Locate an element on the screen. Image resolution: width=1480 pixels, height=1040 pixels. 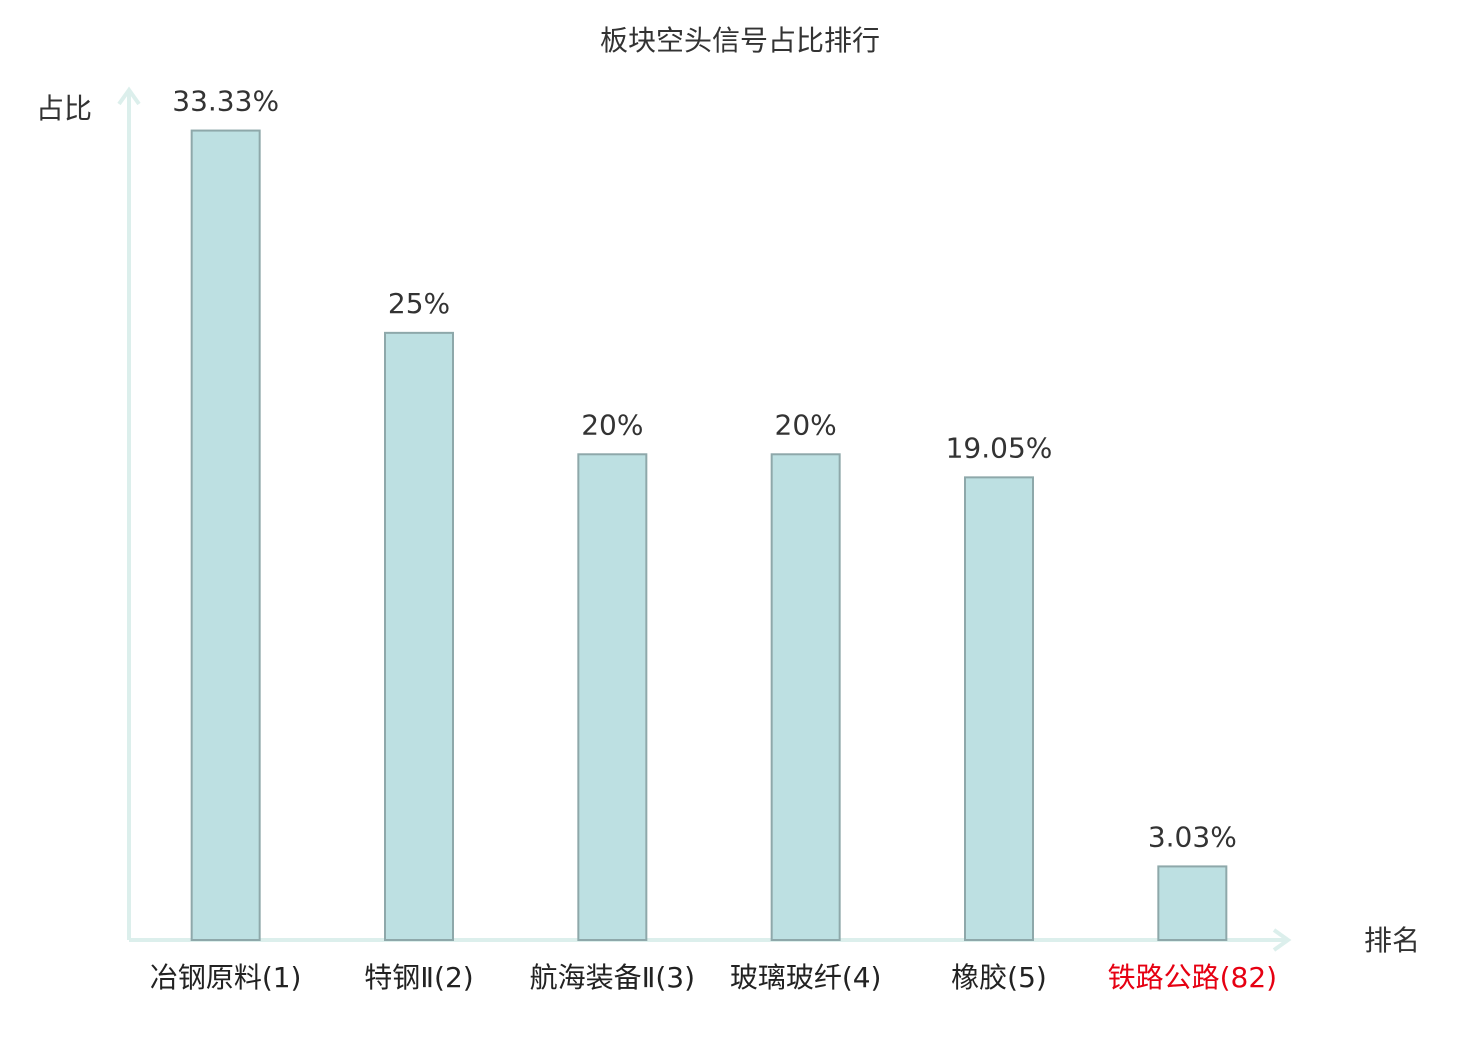
x-tick-label: 航海装备Ⅱ(3) is located at coordinates (612, 977).